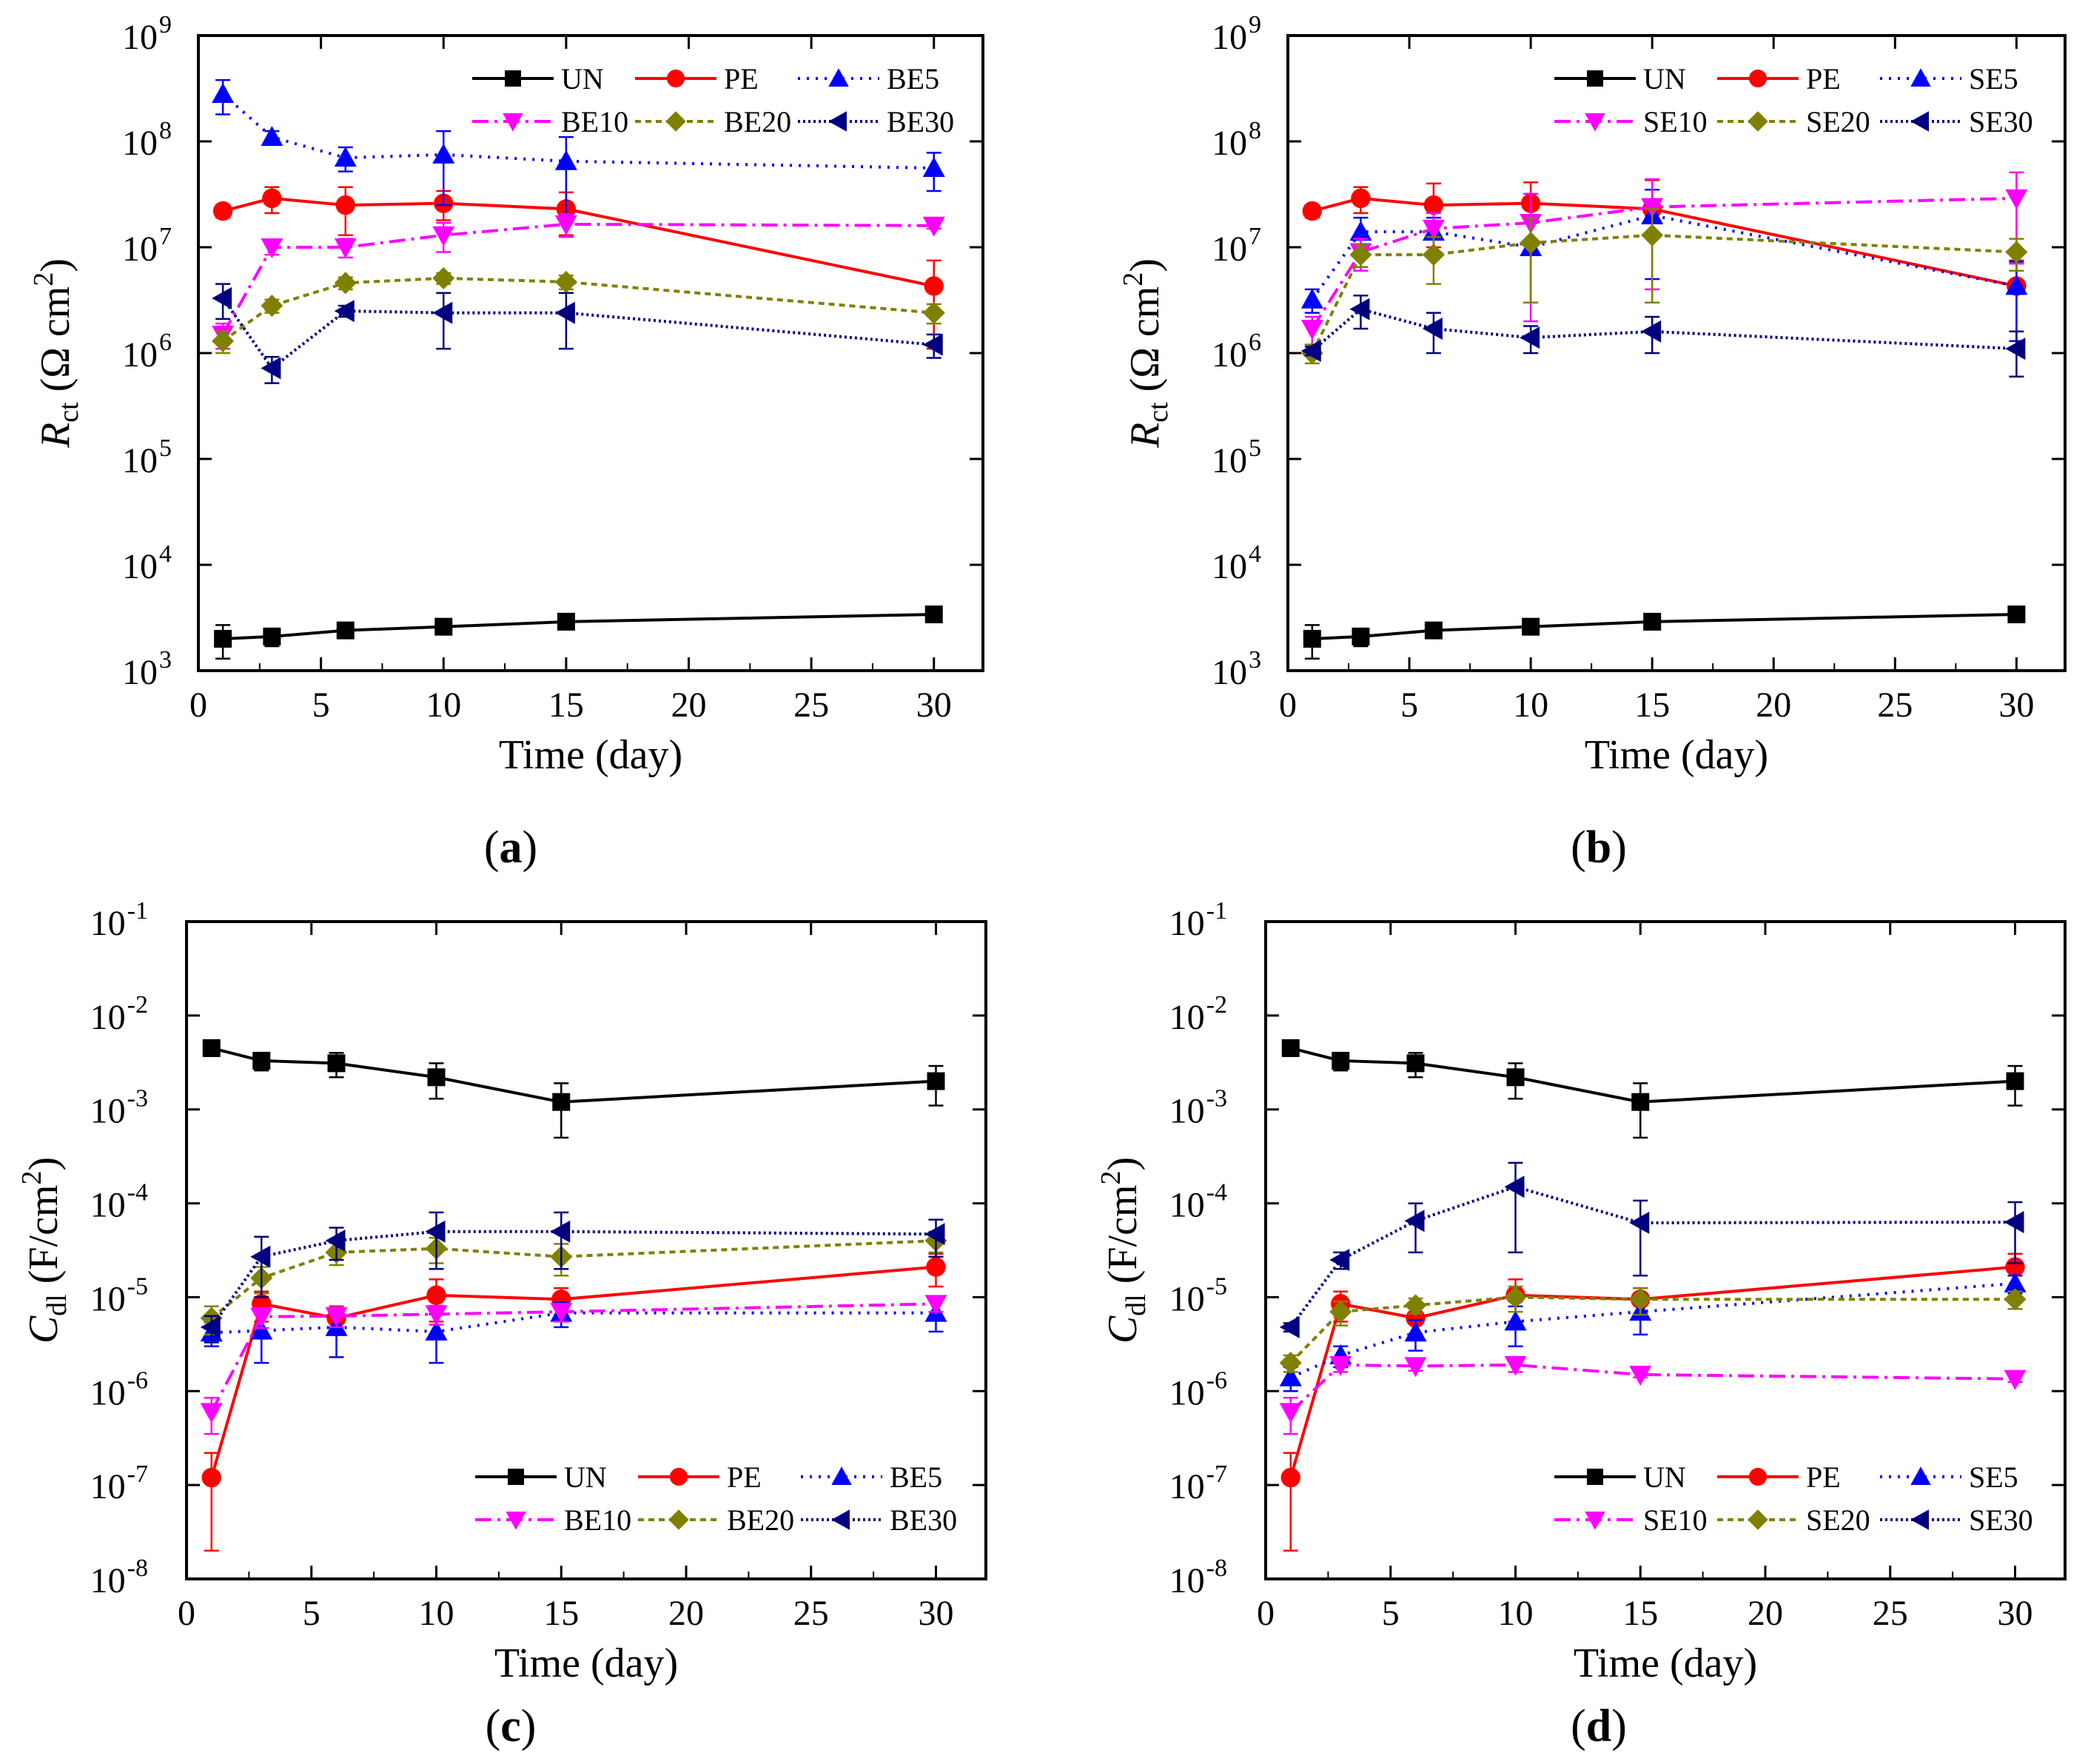 The width and height of the screenshot is (2088, 1764). What do you see at coordinates (1198, 1577) in the screenshot?
I see `y-tick-label: 10⁻⁸` at bounding box center [1198, 1577].